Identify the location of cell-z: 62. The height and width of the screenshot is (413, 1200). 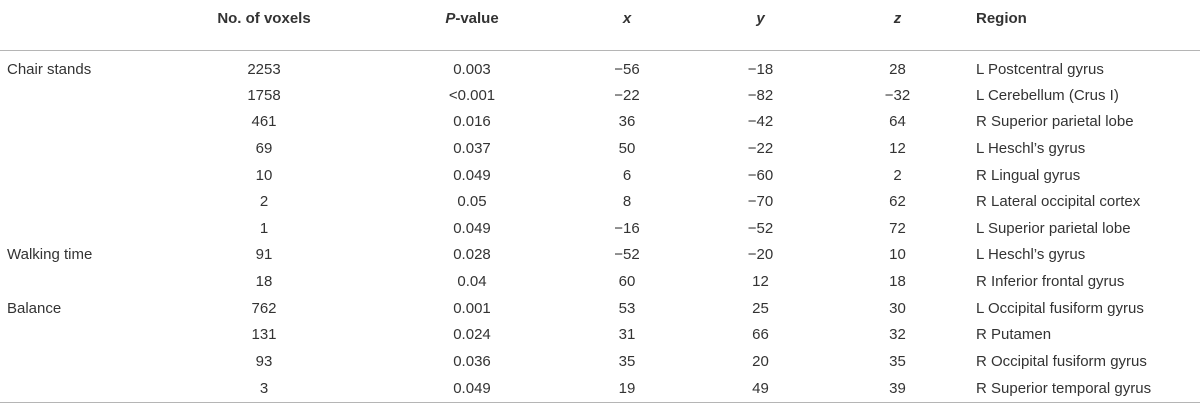
(897, 202).